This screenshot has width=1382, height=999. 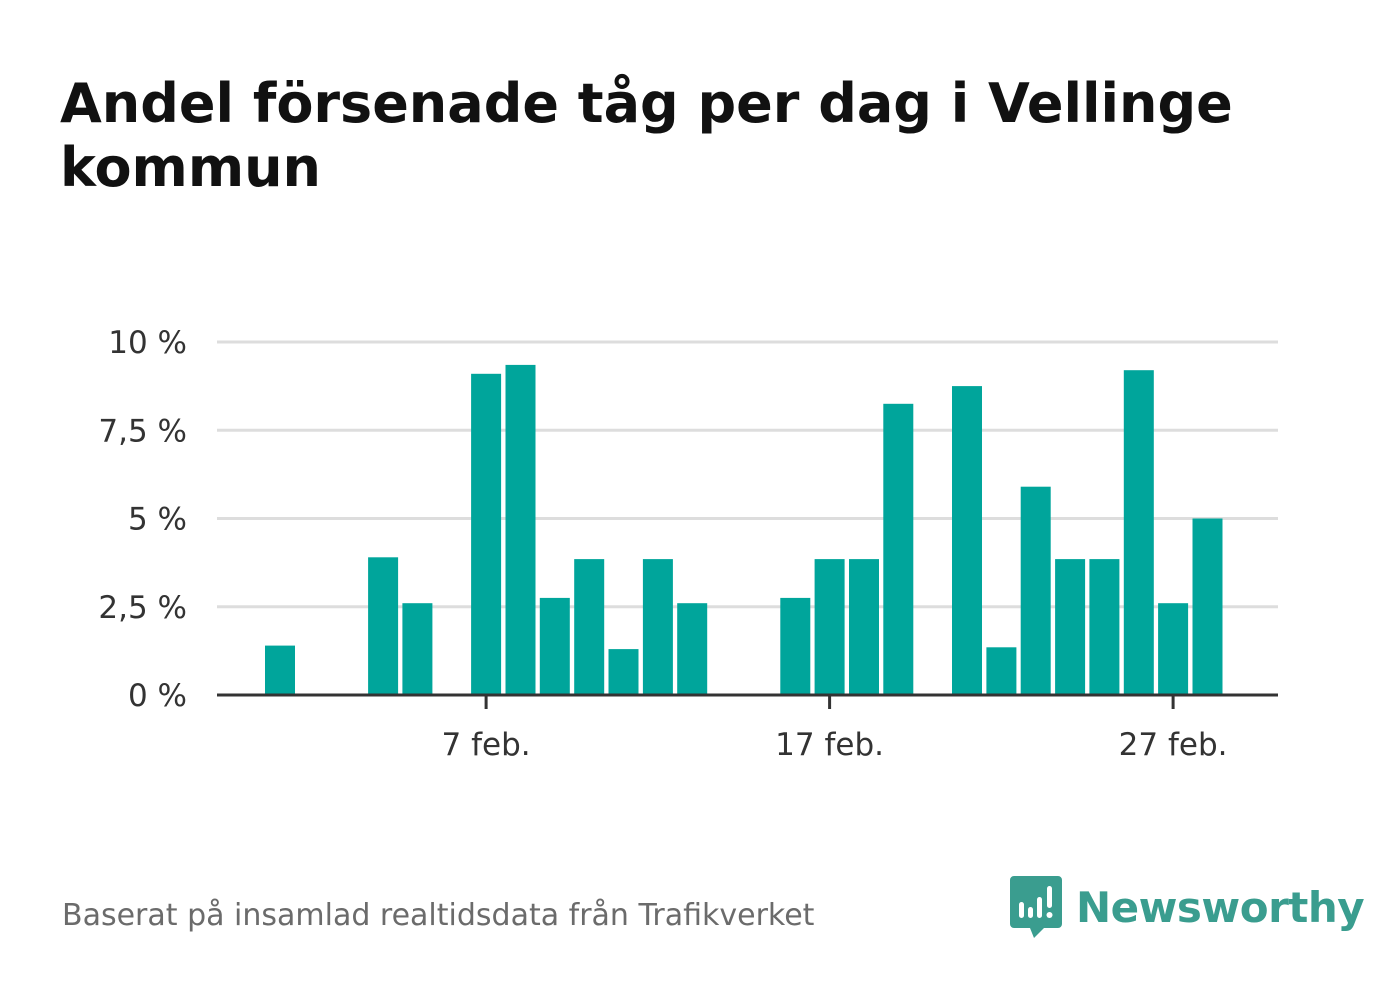 I want to click on y-tick-label: 5 %, so click(x=157, y=520).